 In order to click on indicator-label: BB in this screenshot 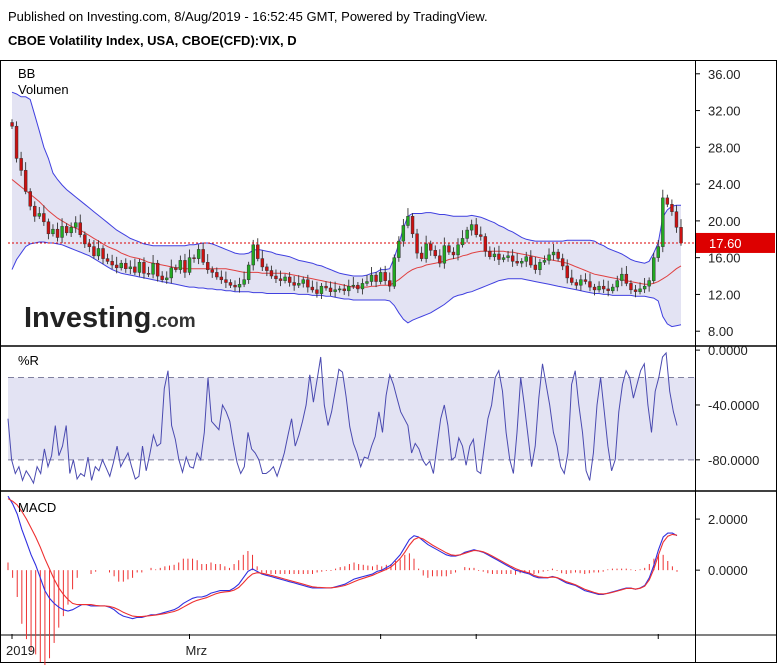, I will do `click(26, 73)`.